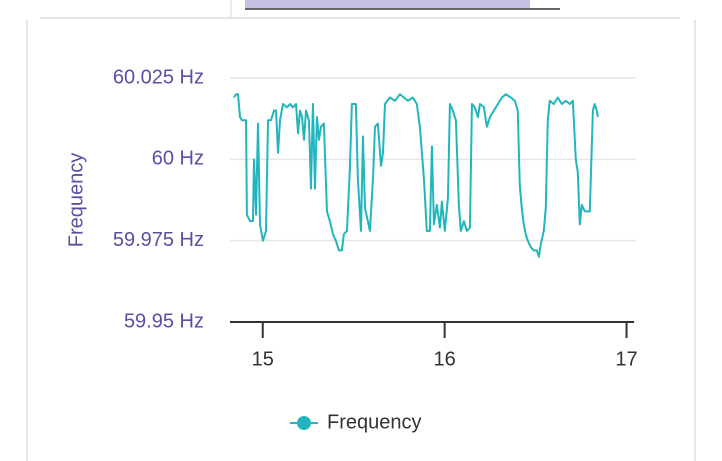 Image resolution: width=722 pixels, height=461 pixels. I want to click on x-tick-label: 17, so click(626, 359).